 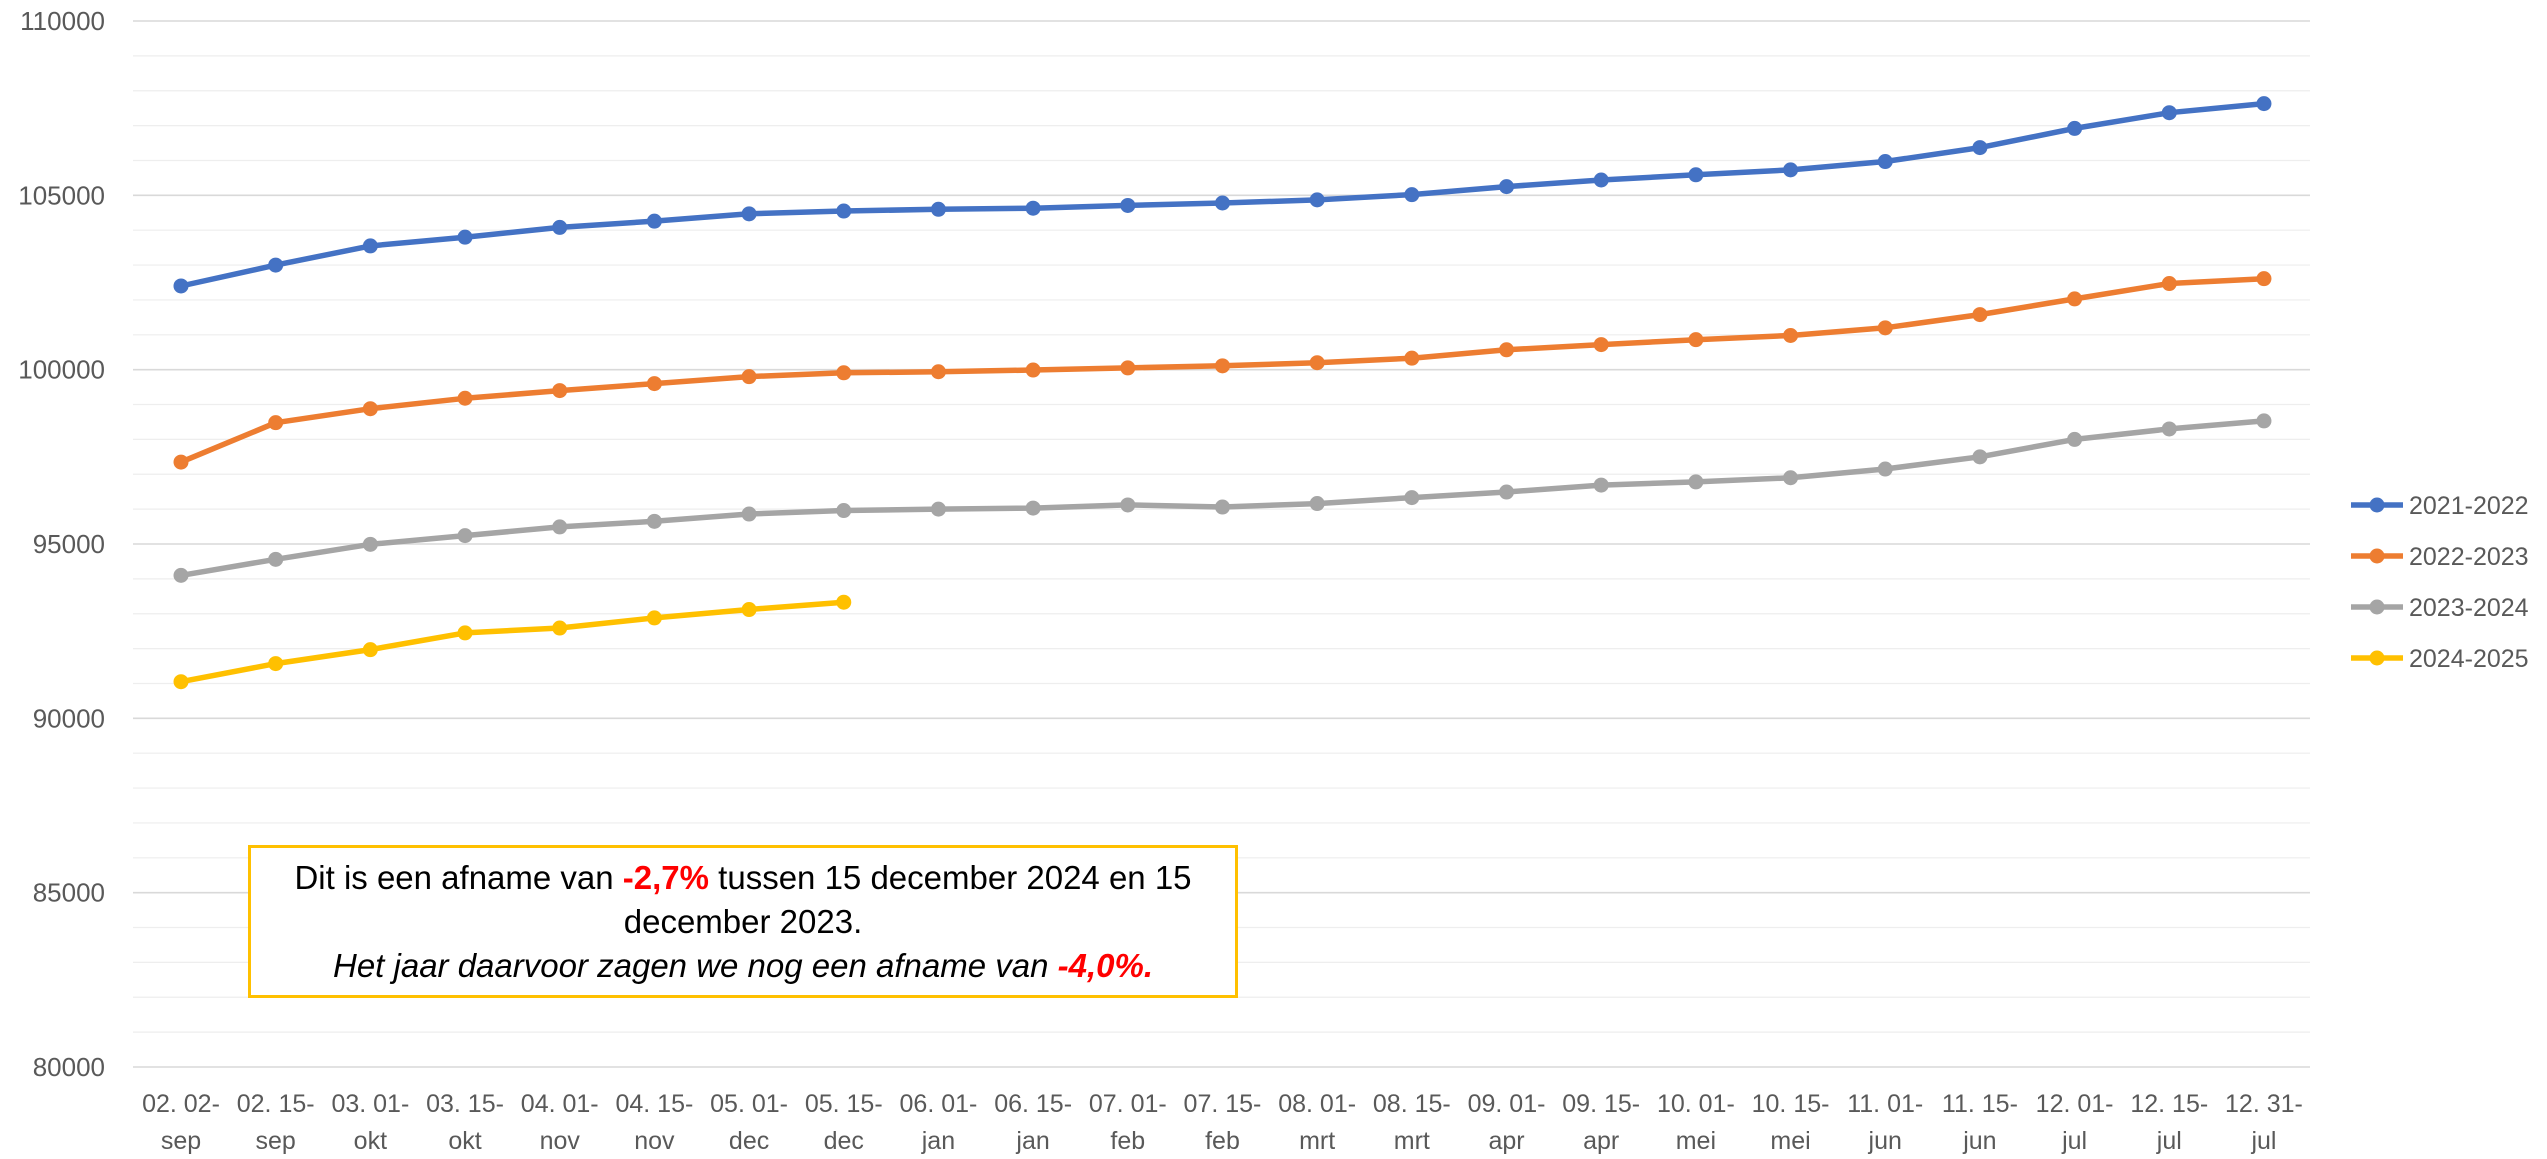 What do you see at coordinates (1317, 1122) in the screenshot?
I see `x-tick-label: 08. 01-mrt` at bounding box center [1317, 1122].